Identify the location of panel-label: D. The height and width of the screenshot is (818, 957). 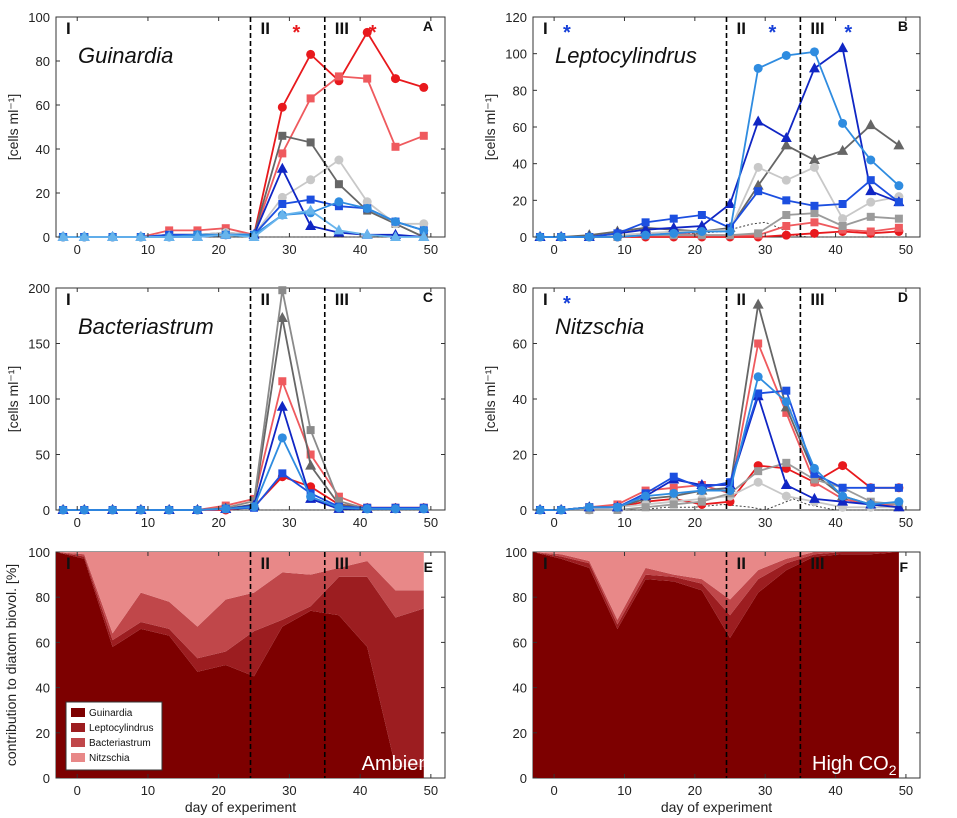
(903, 297).